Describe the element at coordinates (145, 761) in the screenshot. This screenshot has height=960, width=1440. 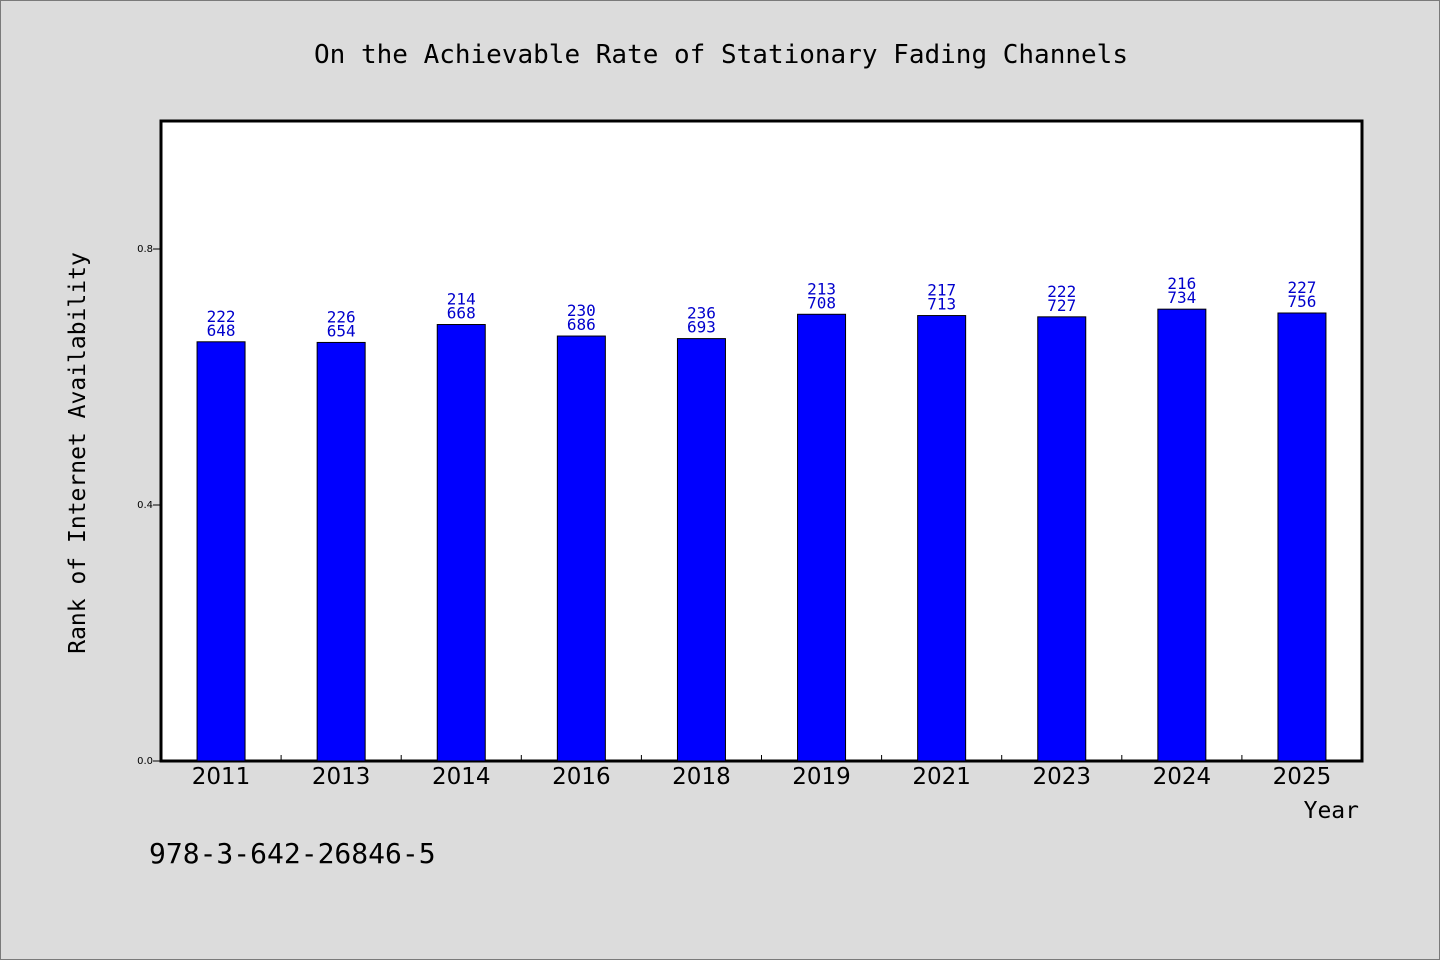
I see `y-tick-label: 0.0` at that location.